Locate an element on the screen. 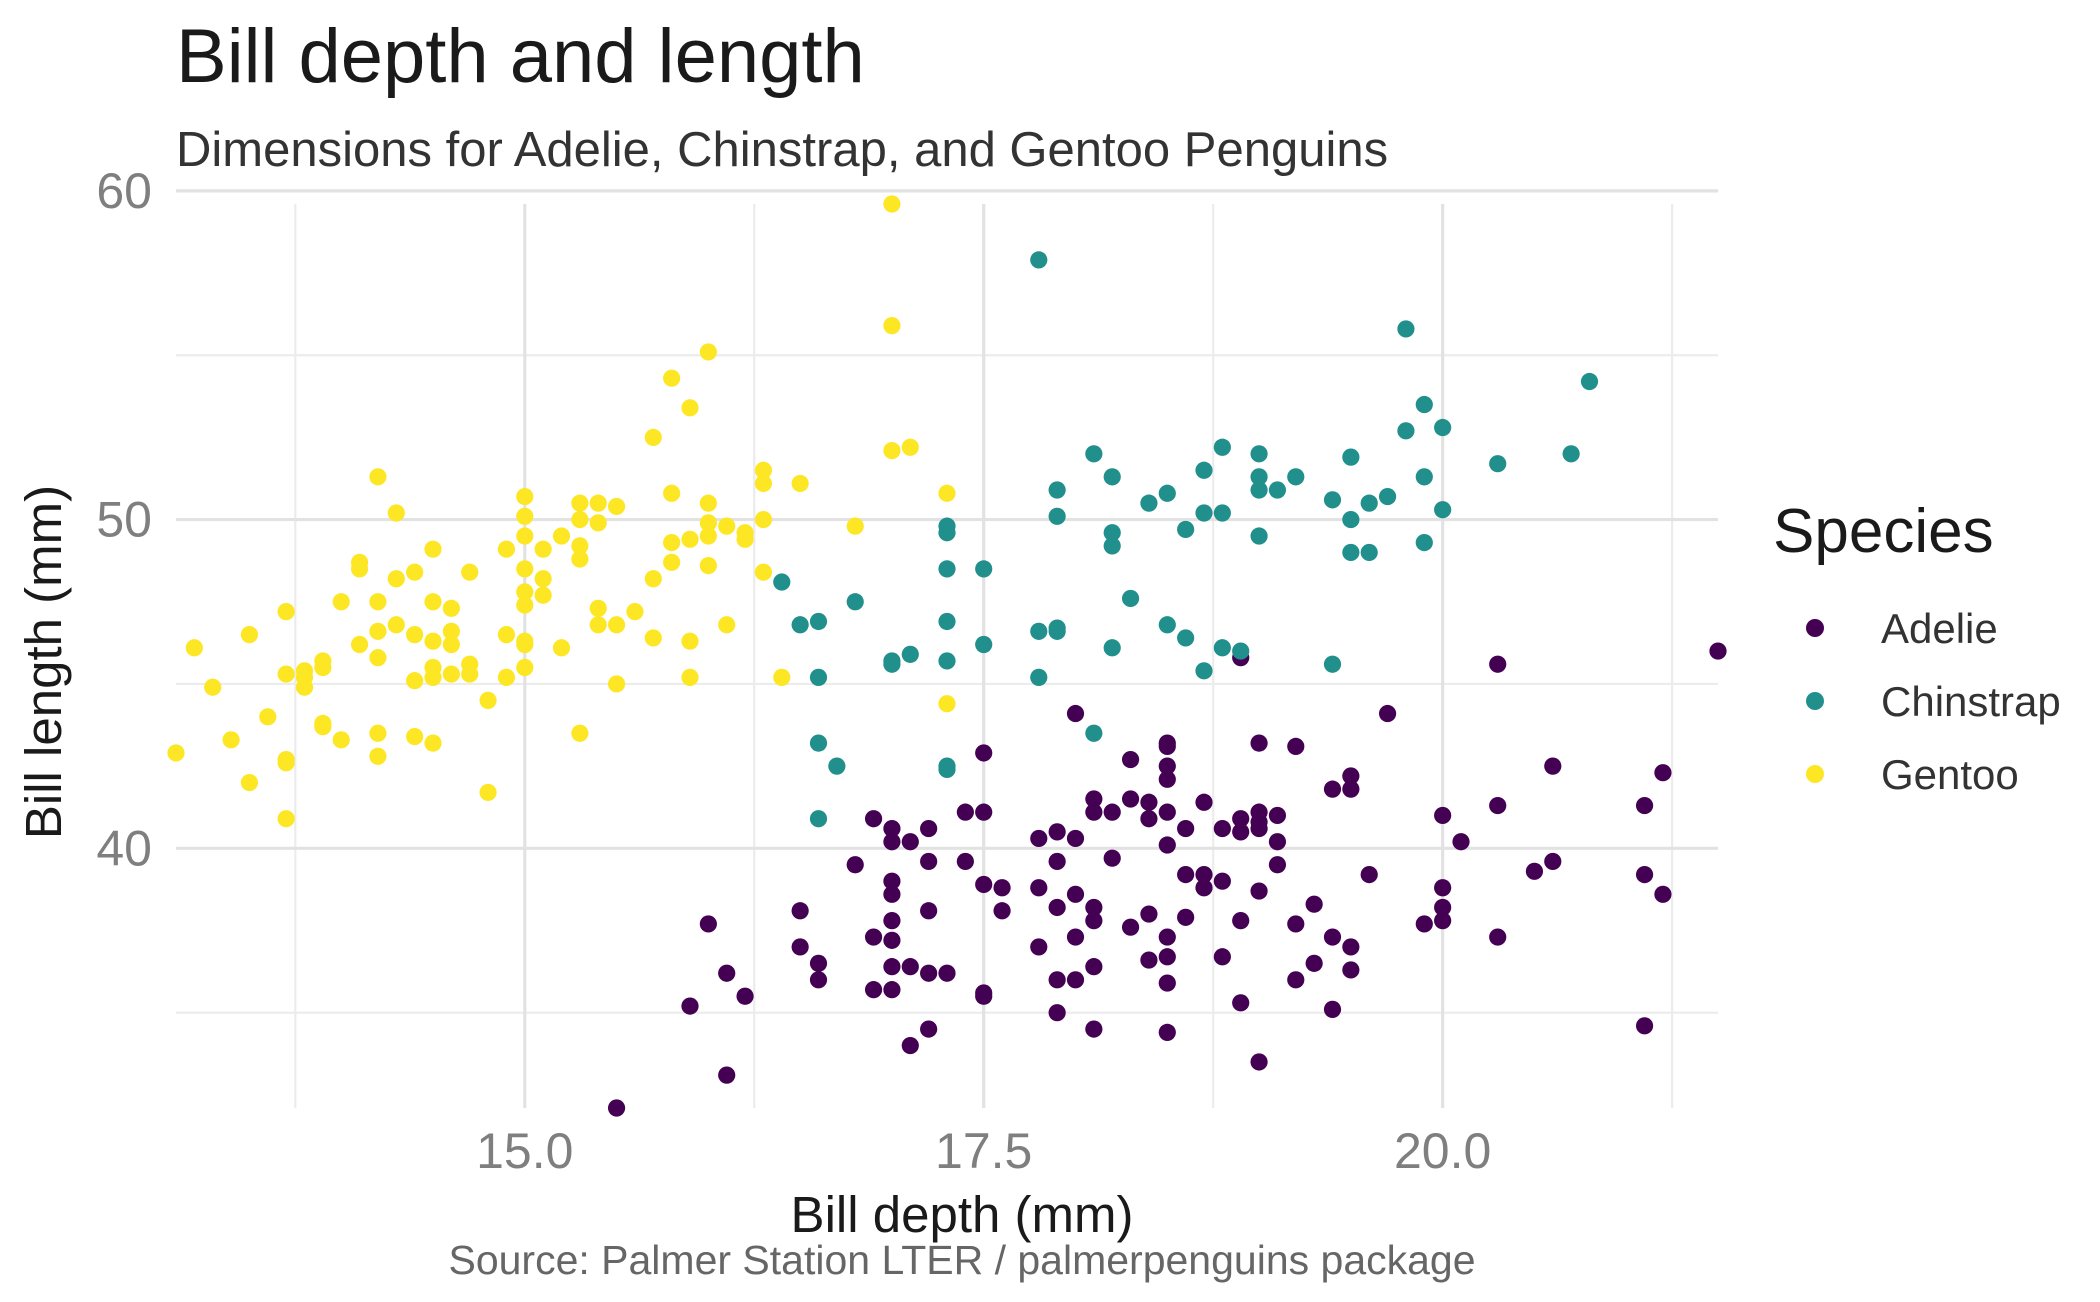 The height and width of the screenshot is (1302, 2100). legend-swatch-chinstrap is located at coordinates (1815, 701).